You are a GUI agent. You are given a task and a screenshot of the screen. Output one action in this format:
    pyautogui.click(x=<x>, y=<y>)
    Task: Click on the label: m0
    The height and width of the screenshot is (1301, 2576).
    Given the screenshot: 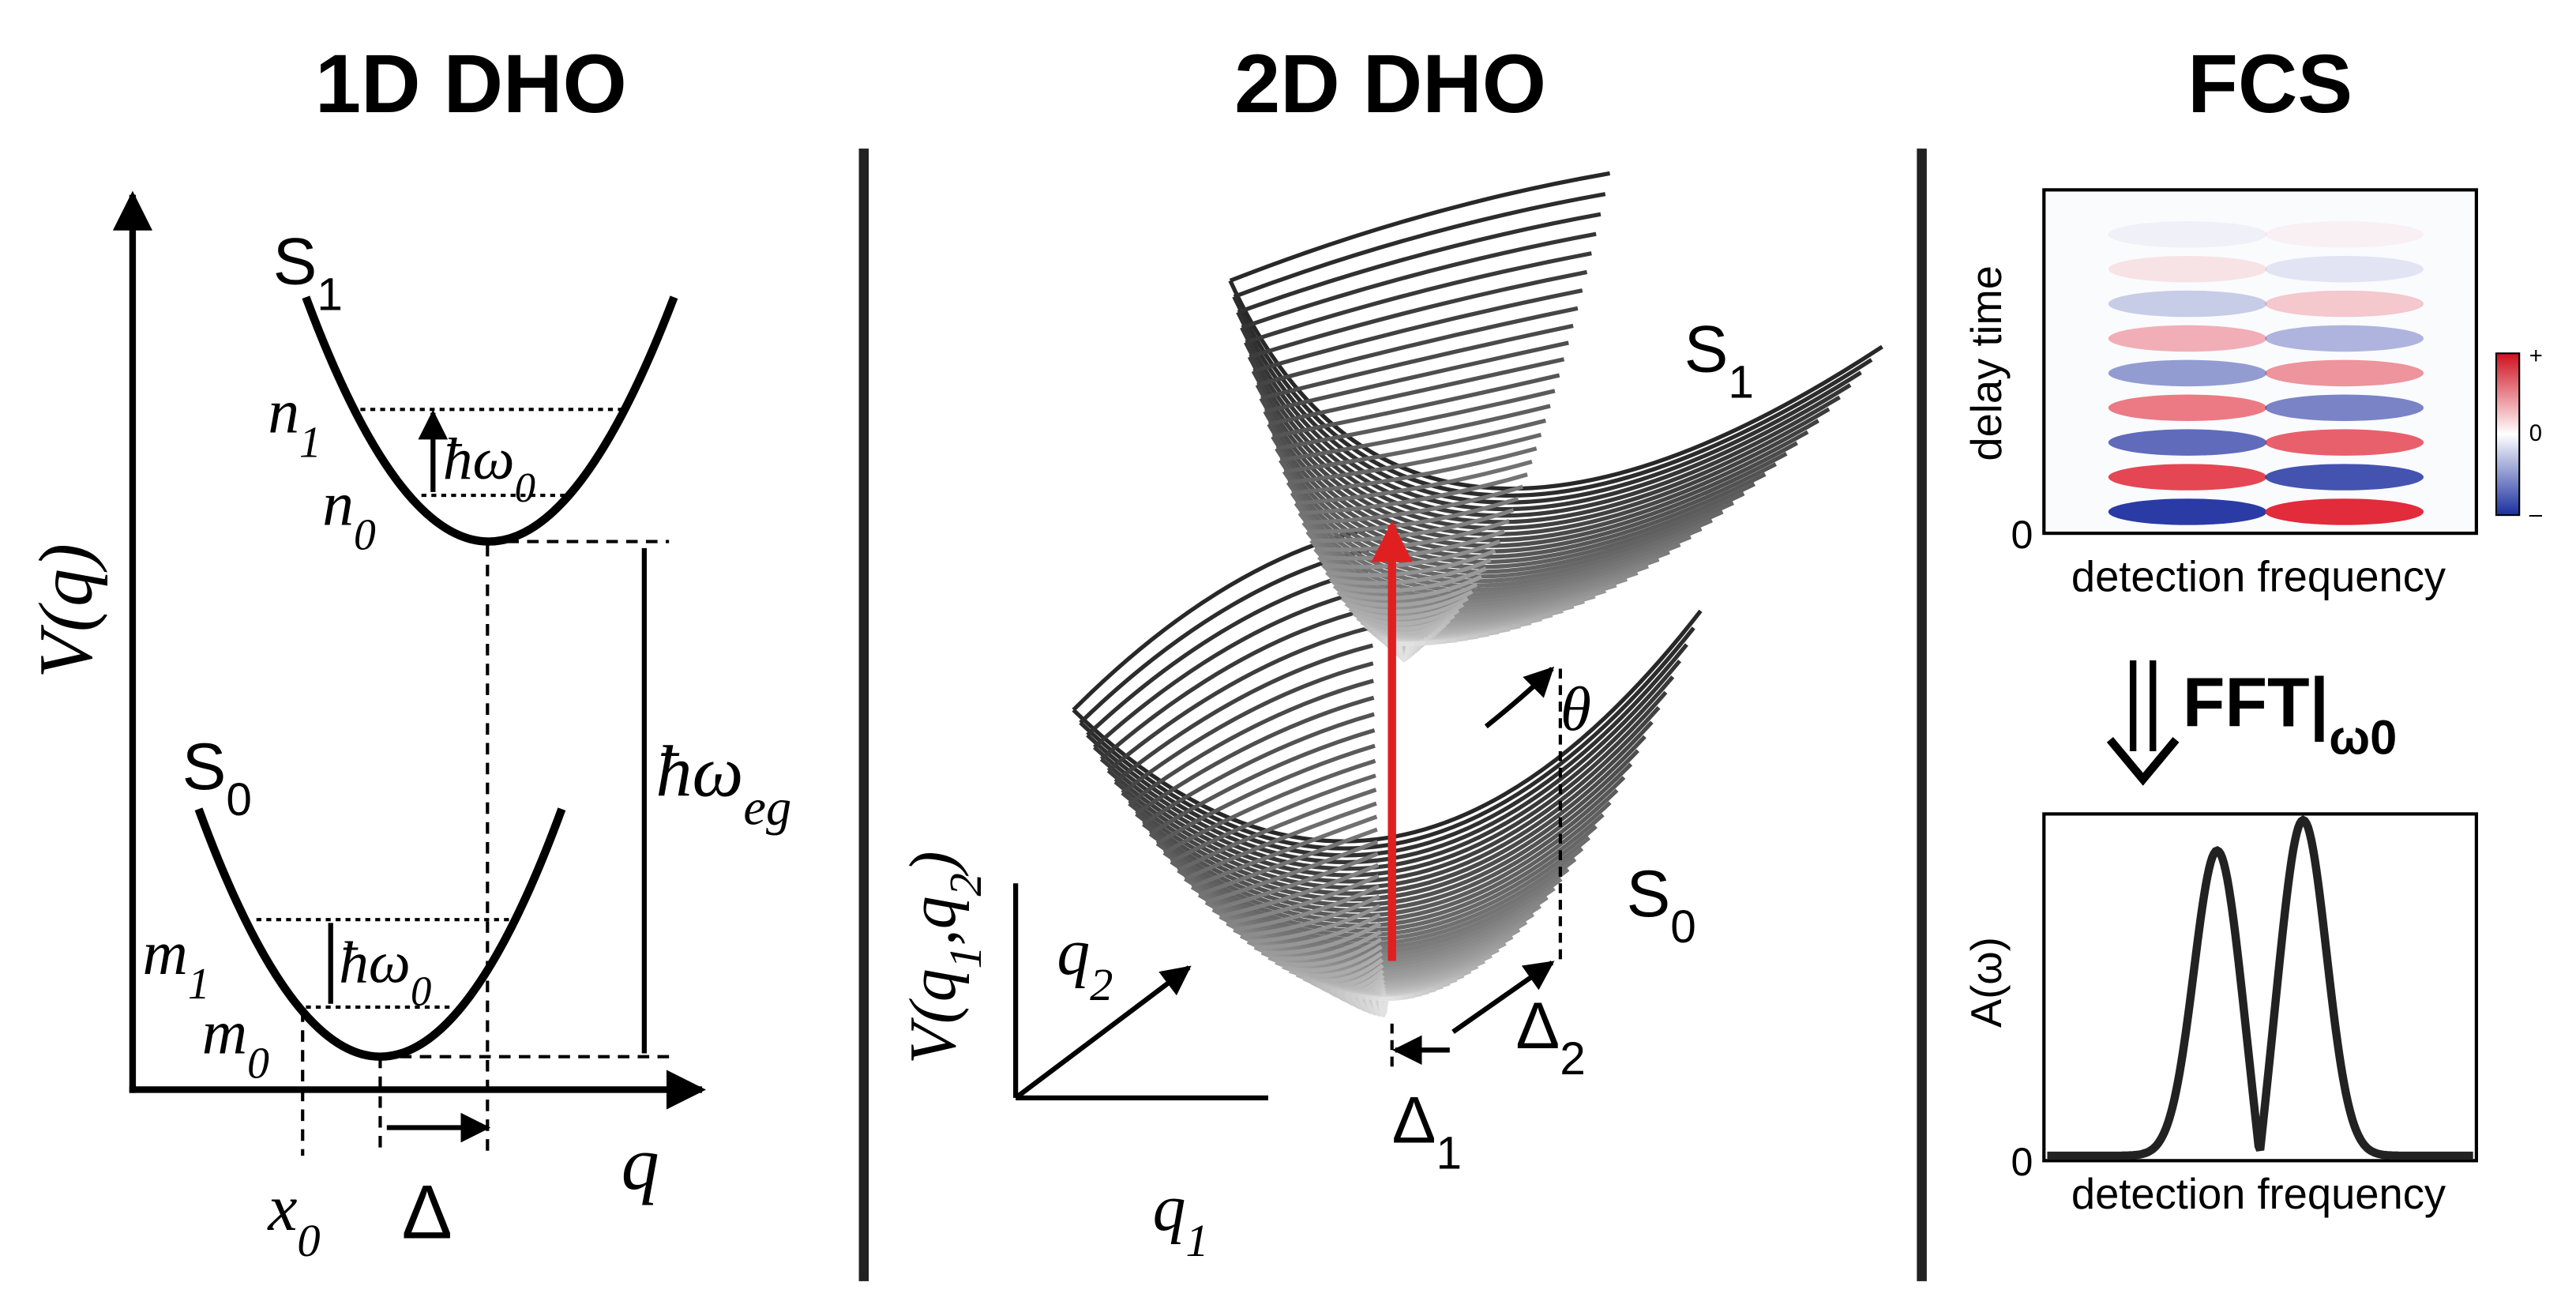 What is the action you would take?
    pyautogui.click(x=235, y=1043)
    